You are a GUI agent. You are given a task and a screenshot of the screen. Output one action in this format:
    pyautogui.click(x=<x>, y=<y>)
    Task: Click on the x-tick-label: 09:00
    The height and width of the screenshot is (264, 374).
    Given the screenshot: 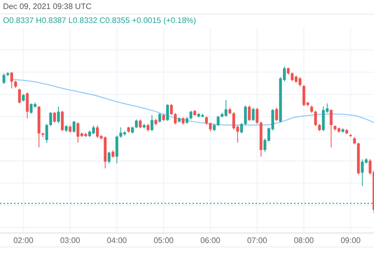 What is the action you would take?
    pyautogui.click(x=351, y=240)
    